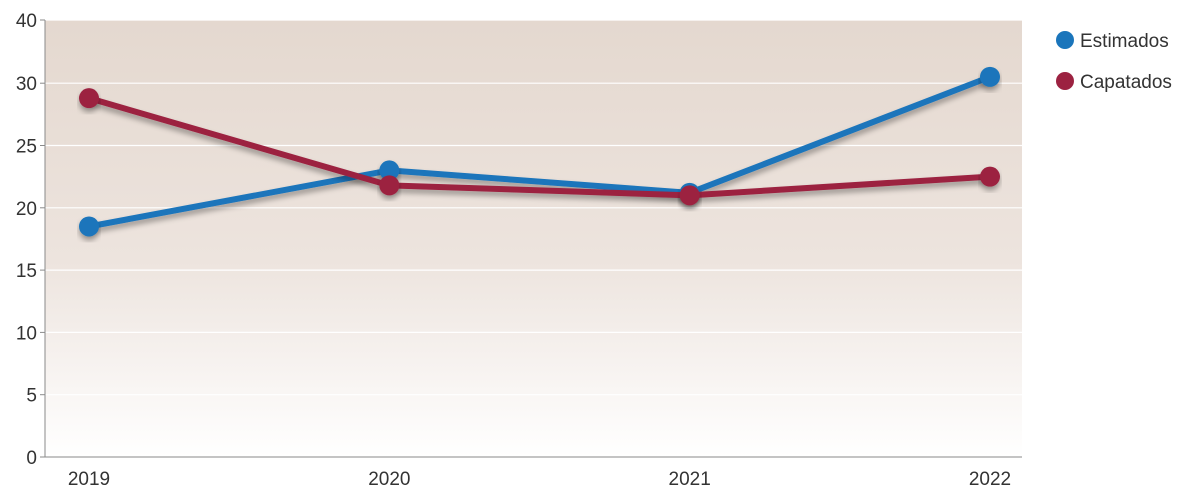 The width and height of the screenshot is (1198, 492). Describe the element at coordinates (1126, 82) in the screenshot. I see `legend-label: Capatados` at that location.